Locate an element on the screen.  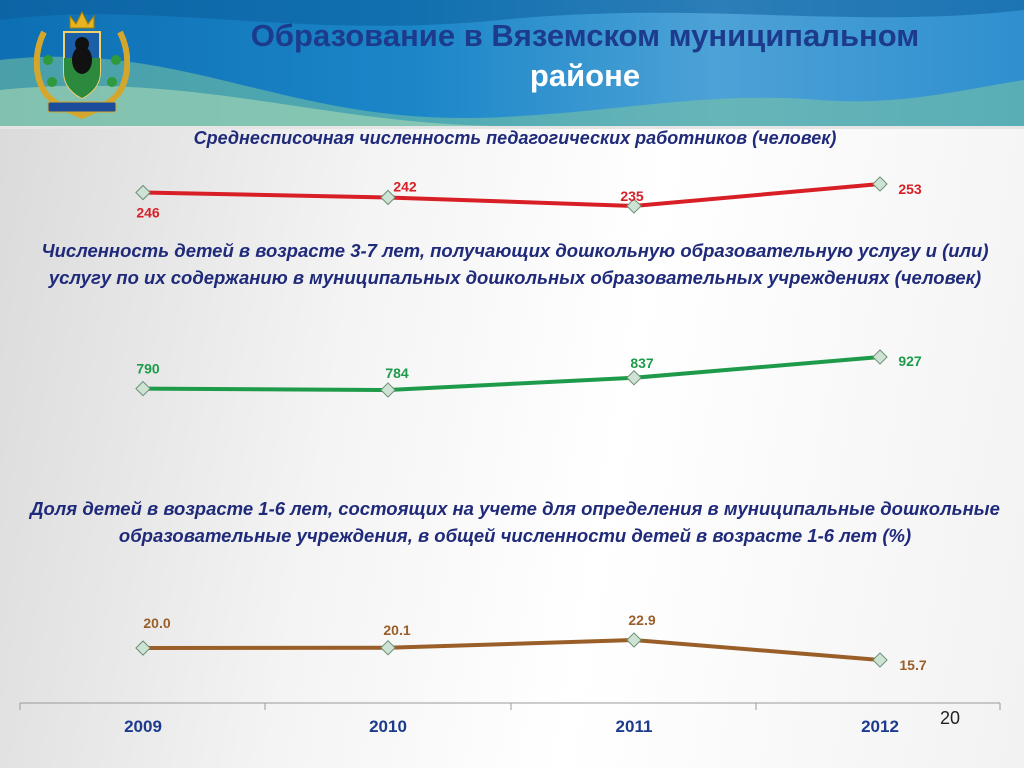
header-divider is located at coordinates (512, 127).